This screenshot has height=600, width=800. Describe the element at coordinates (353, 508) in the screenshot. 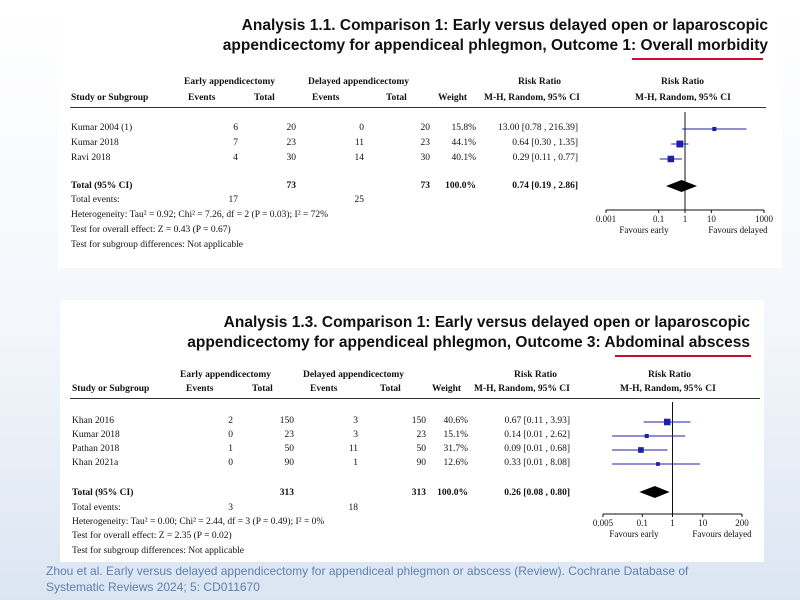

I see `total-events-delayed: 18` at that location.